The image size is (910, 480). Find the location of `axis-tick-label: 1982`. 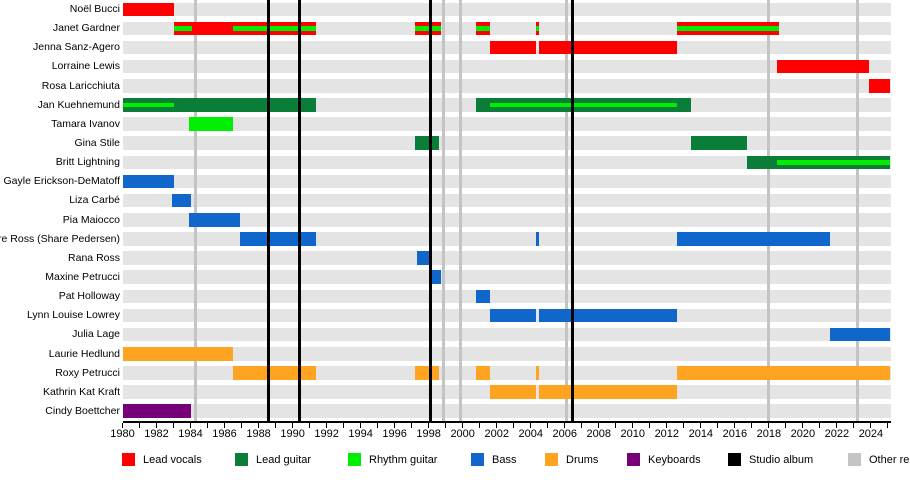

axis-tick-label: 1982 is located at coordinates (156, 434).